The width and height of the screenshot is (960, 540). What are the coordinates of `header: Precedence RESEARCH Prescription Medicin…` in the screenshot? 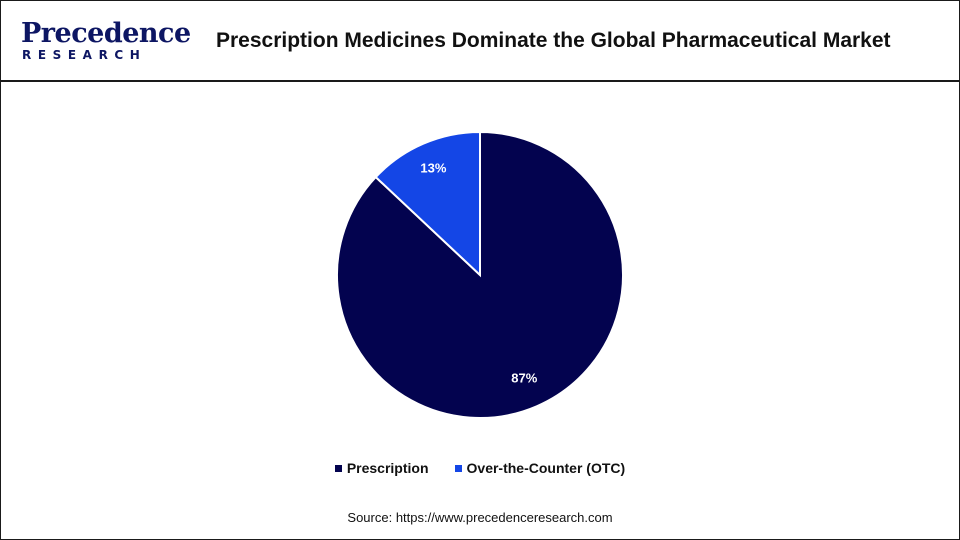 It's located at (480, 41).